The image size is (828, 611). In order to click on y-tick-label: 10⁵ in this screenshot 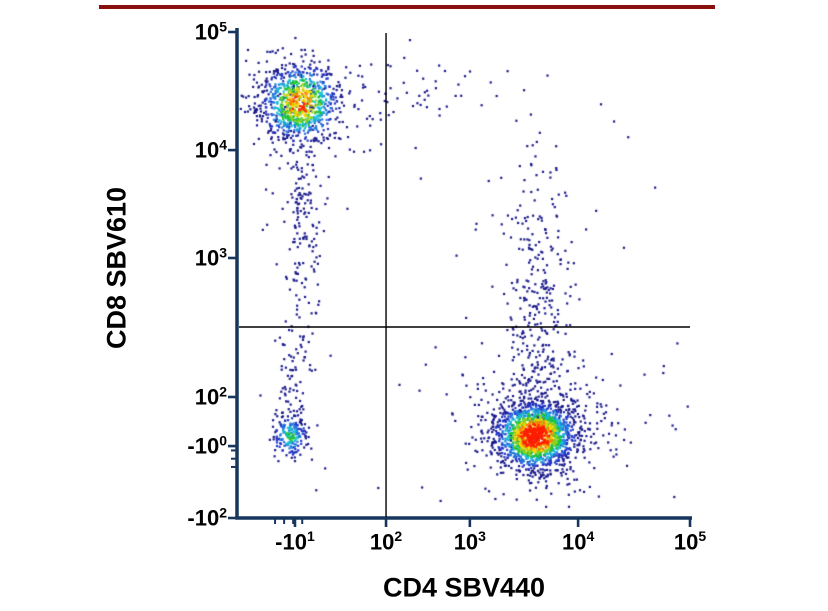, I will do `click(210, 31)`.